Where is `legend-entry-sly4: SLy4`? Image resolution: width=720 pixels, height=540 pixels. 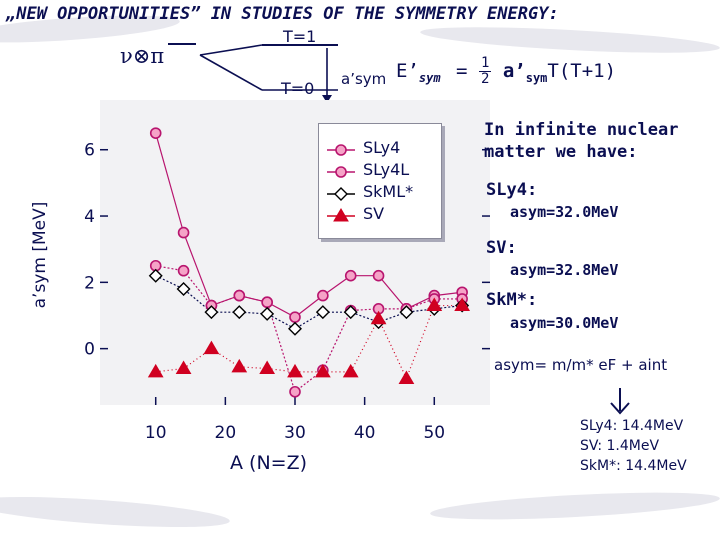
legend-entry-sly4: SLy4 is located at coordinates (382, 147).